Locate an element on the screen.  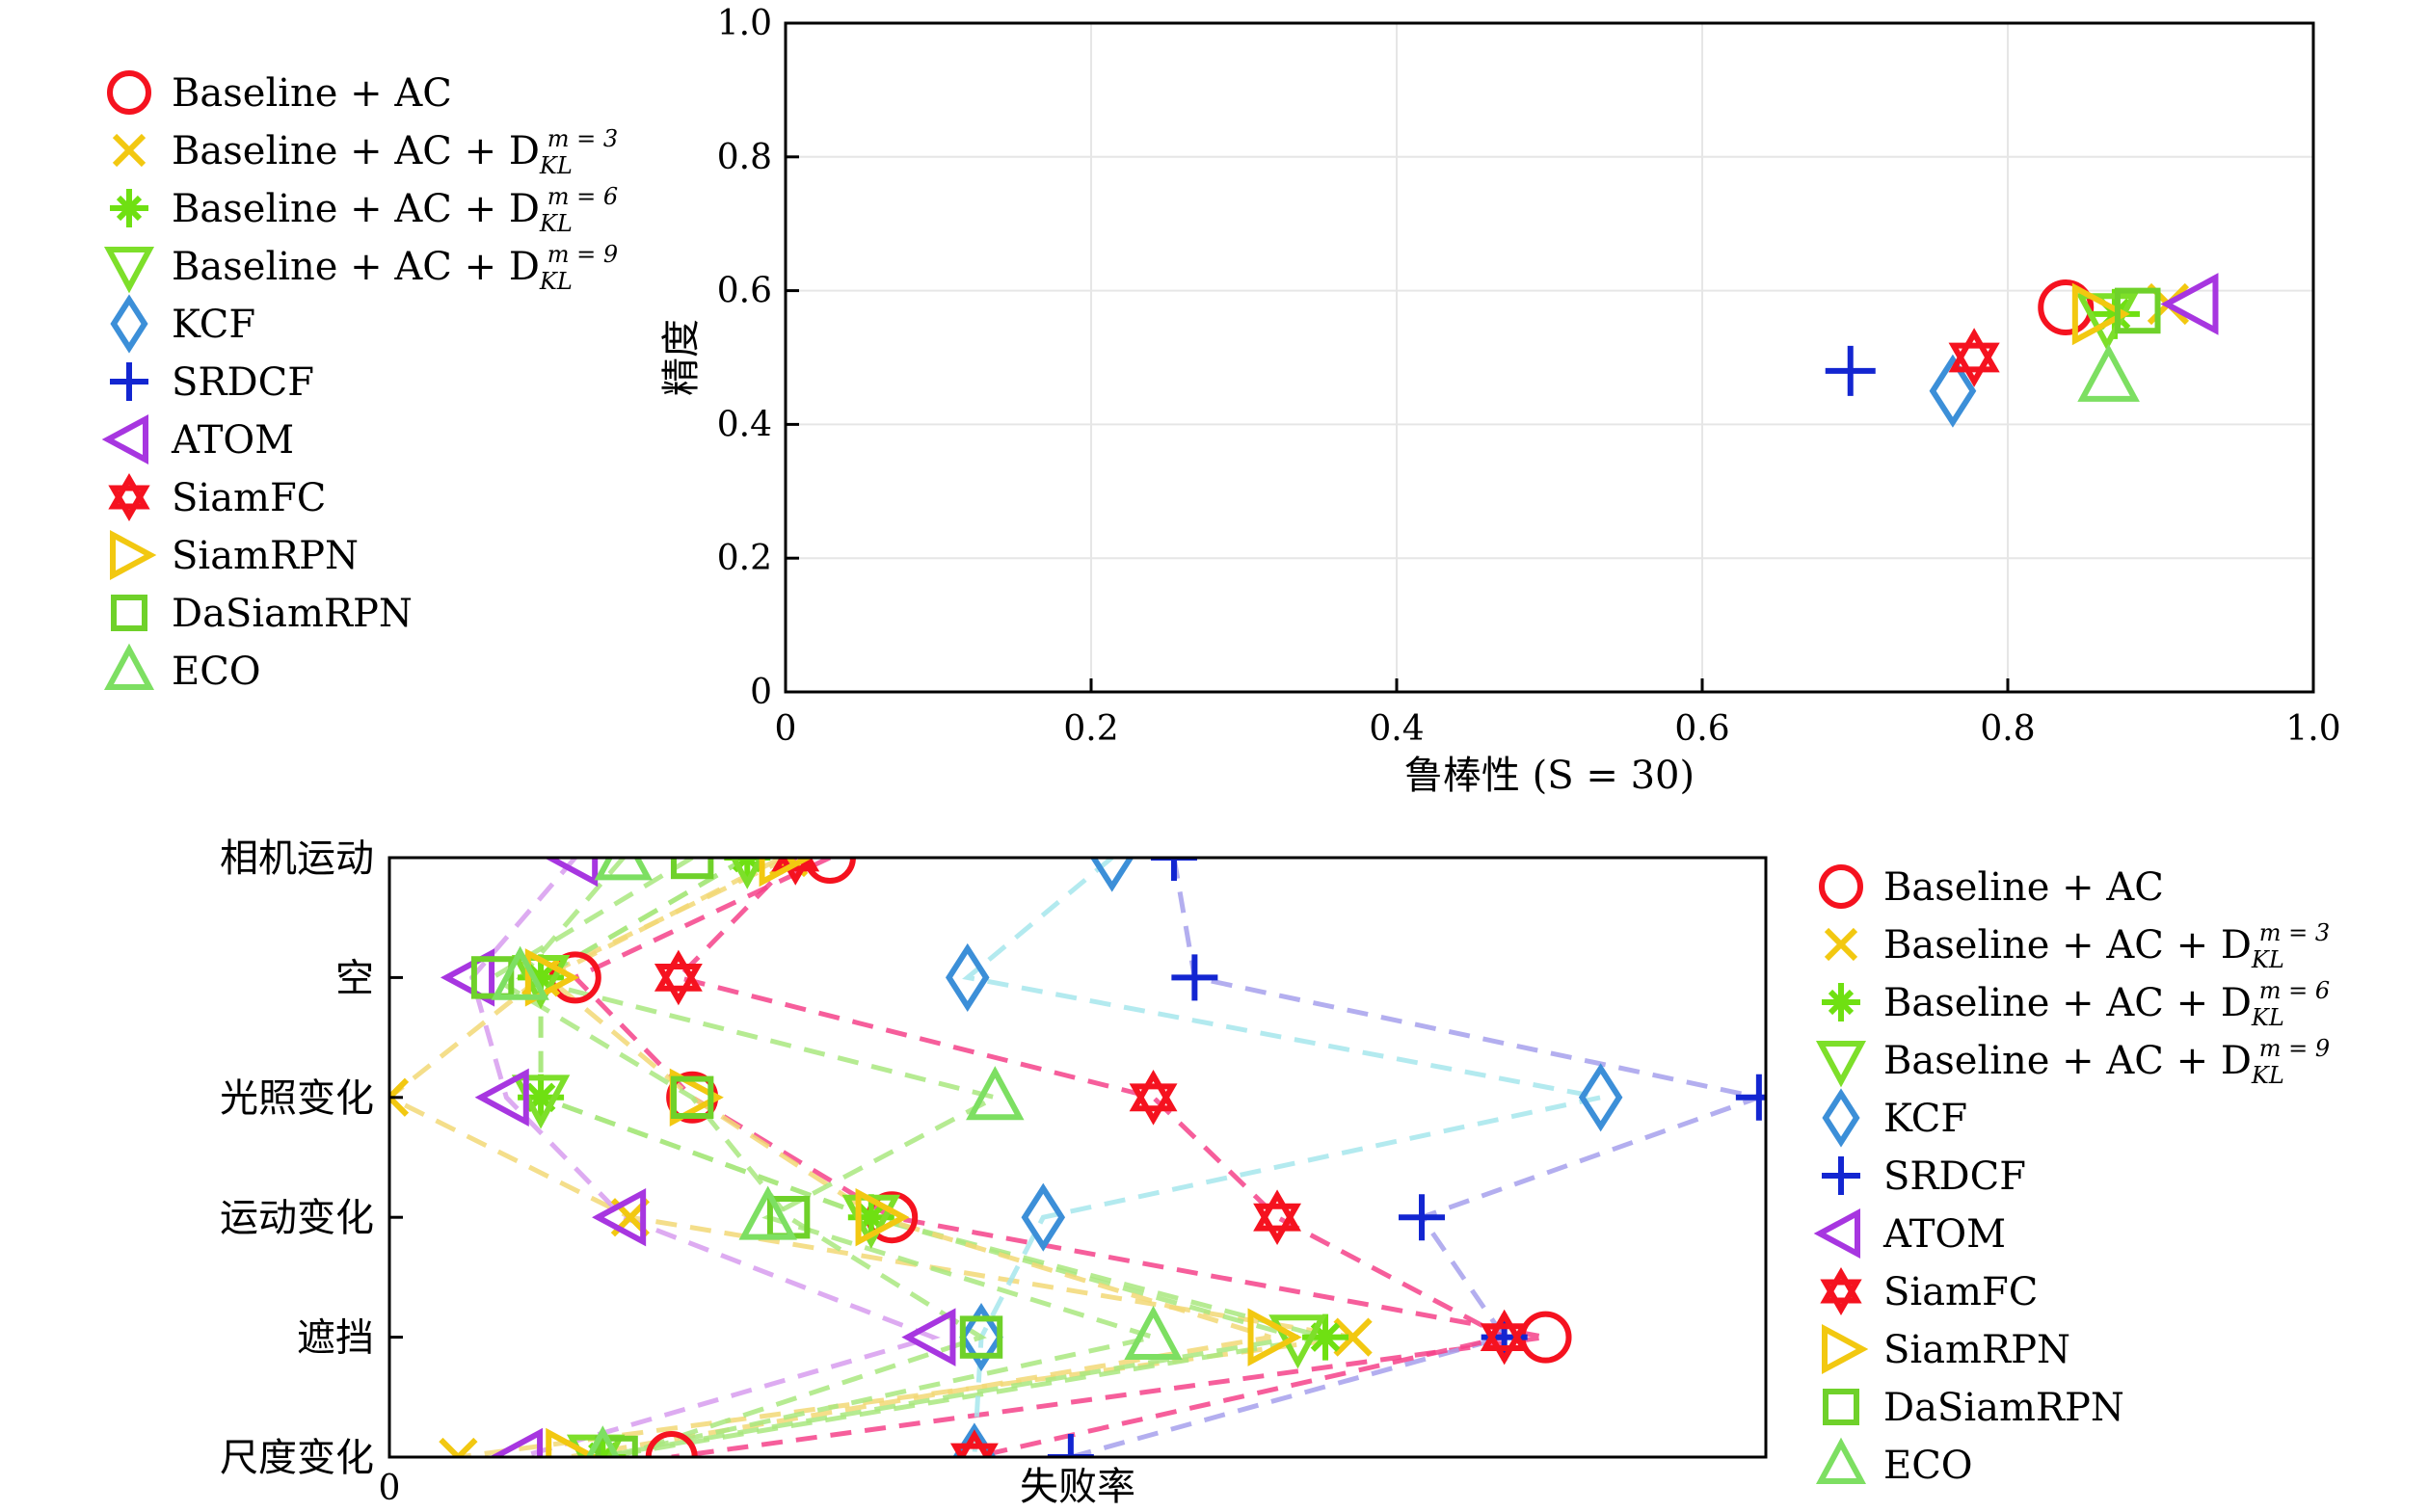
x-tick-label: 0.8 is located at coordinates (2008, 729).